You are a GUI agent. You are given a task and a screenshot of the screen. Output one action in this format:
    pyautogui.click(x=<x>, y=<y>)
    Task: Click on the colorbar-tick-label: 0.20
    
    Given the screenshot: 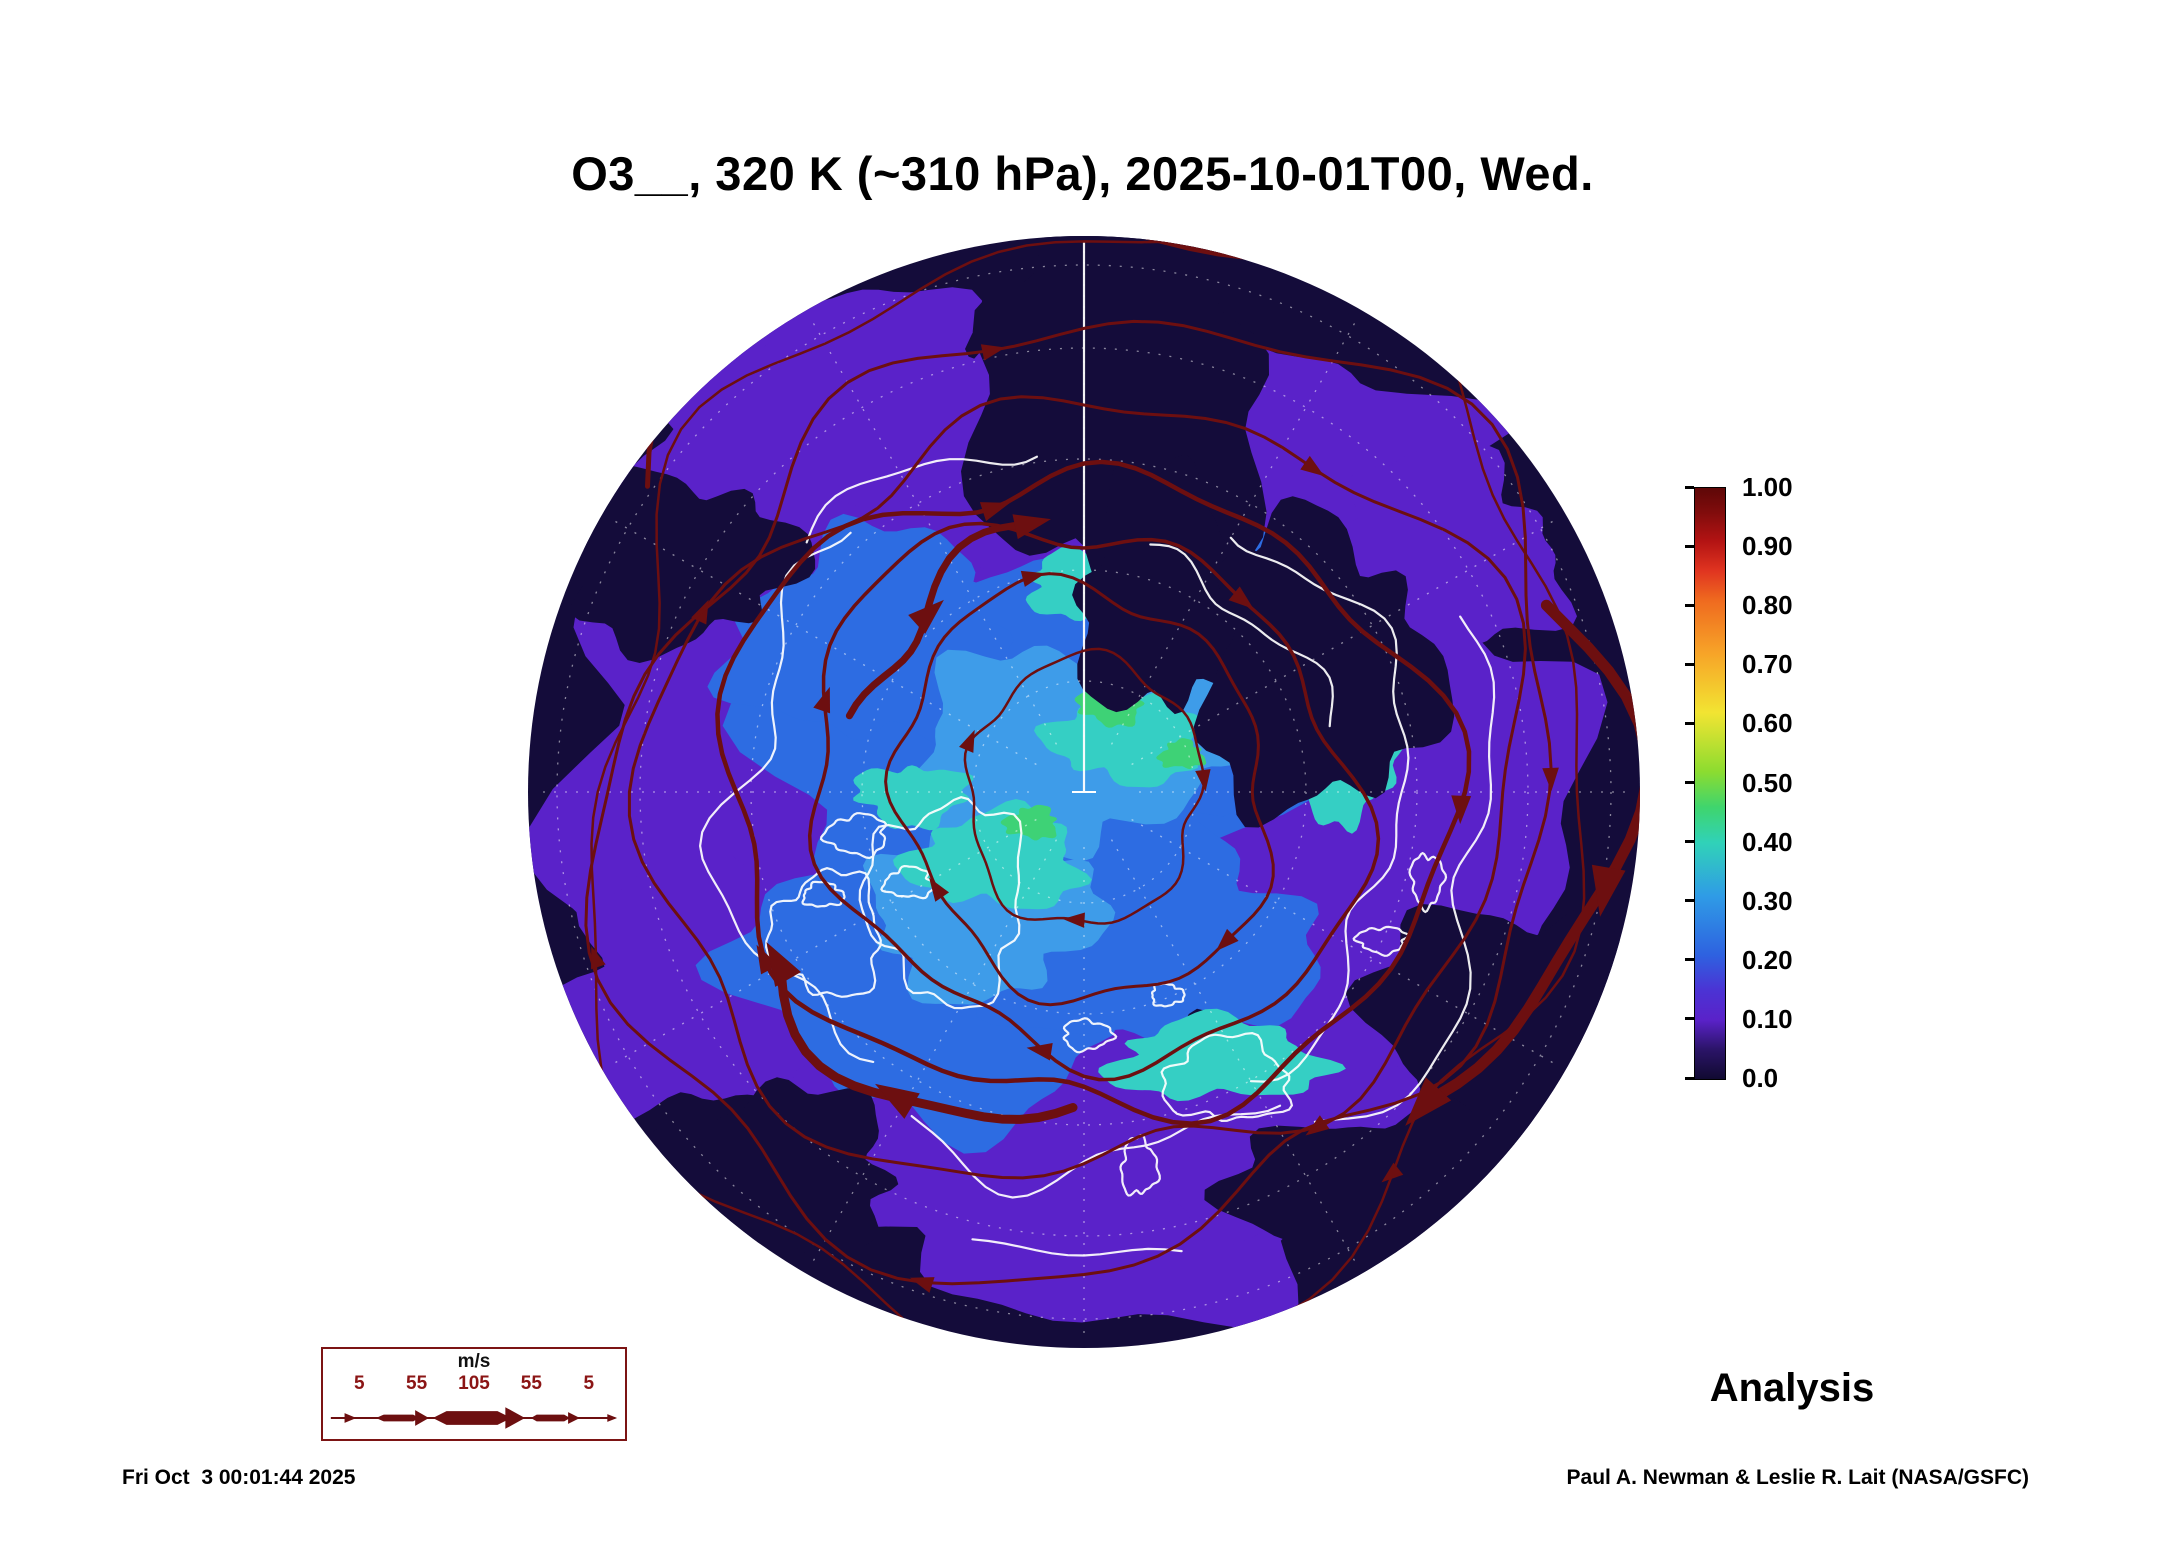 What is the action you would take?
    pyautogui.click(x=1767, y=959)
    